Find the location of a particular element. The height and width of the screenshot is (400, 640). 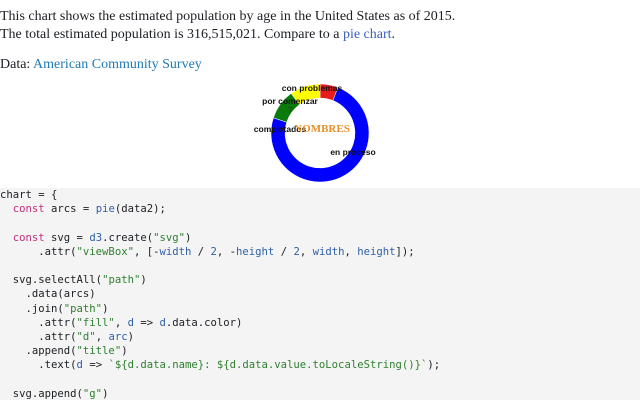

slice-label-en-proceso: en proceso is located at coordinates (352, 152).